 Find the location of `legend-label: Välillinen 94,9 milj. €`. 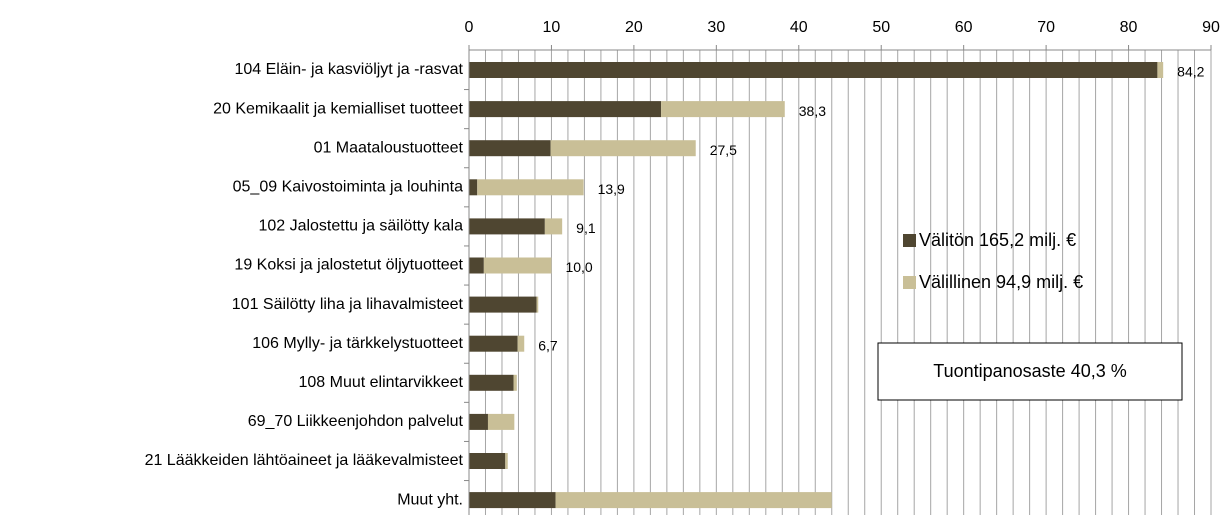

legend-label: Välillinen 94,9 milj. € is located at coordinates (1001, 282).